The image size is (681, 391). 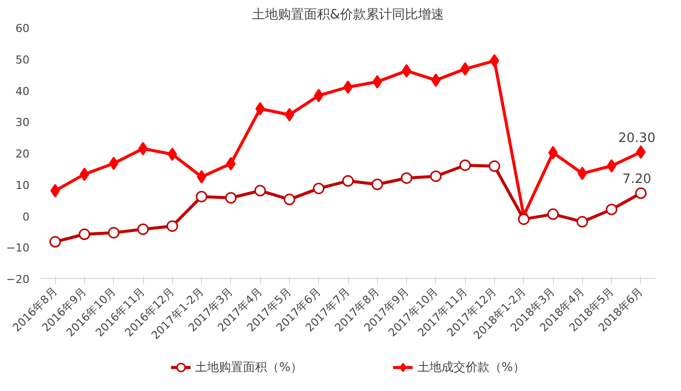 I want to click on y-tick-label: 50, so click(x=23, y=59).